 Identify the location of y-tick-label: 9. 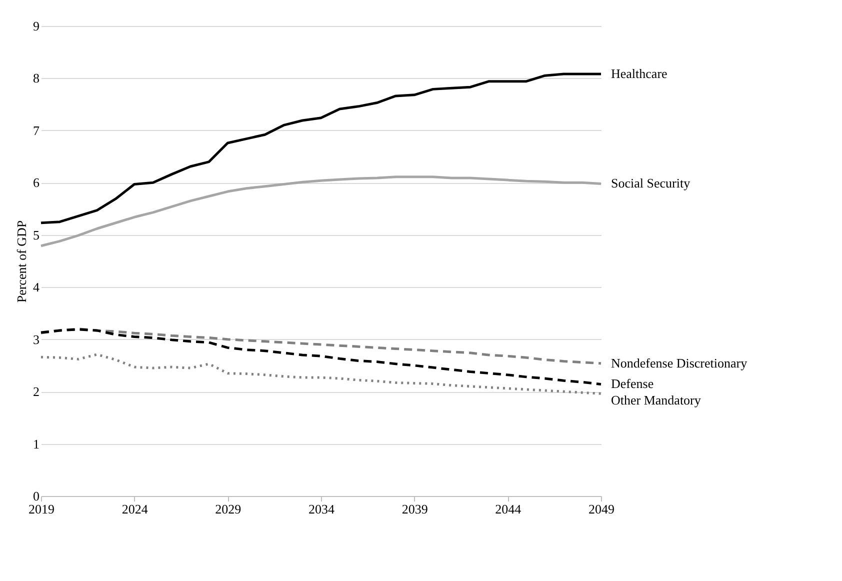
(36, 26).